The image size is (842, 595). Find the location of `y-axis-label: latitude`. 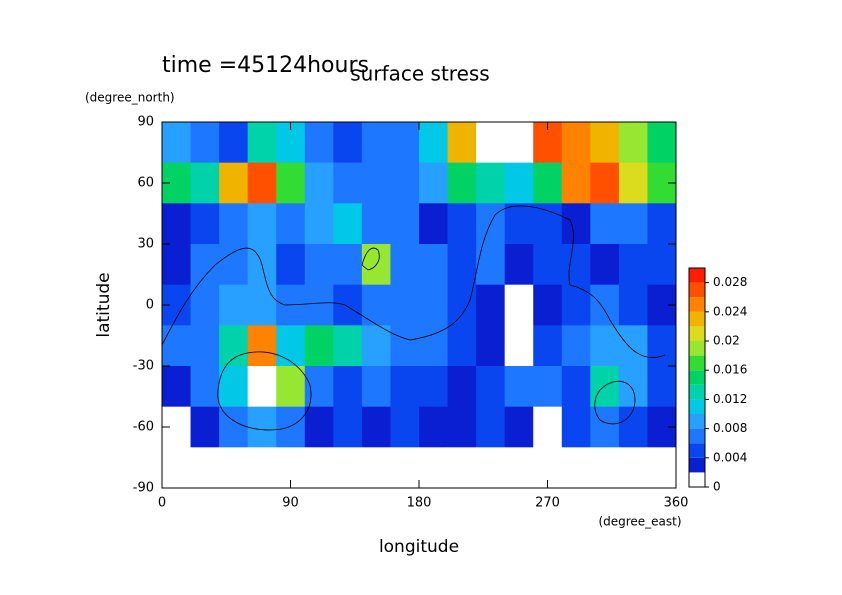

y-axis-label: latitude is located at coordinates (104, 304).